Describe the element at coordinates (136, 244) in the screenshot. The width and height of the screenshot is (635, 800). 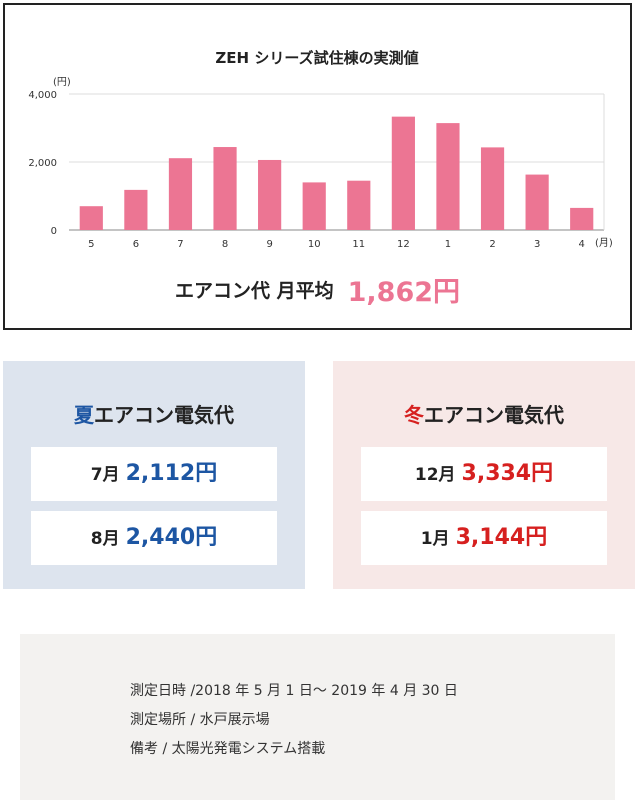
I see `x-tick-label: 6` at that location.